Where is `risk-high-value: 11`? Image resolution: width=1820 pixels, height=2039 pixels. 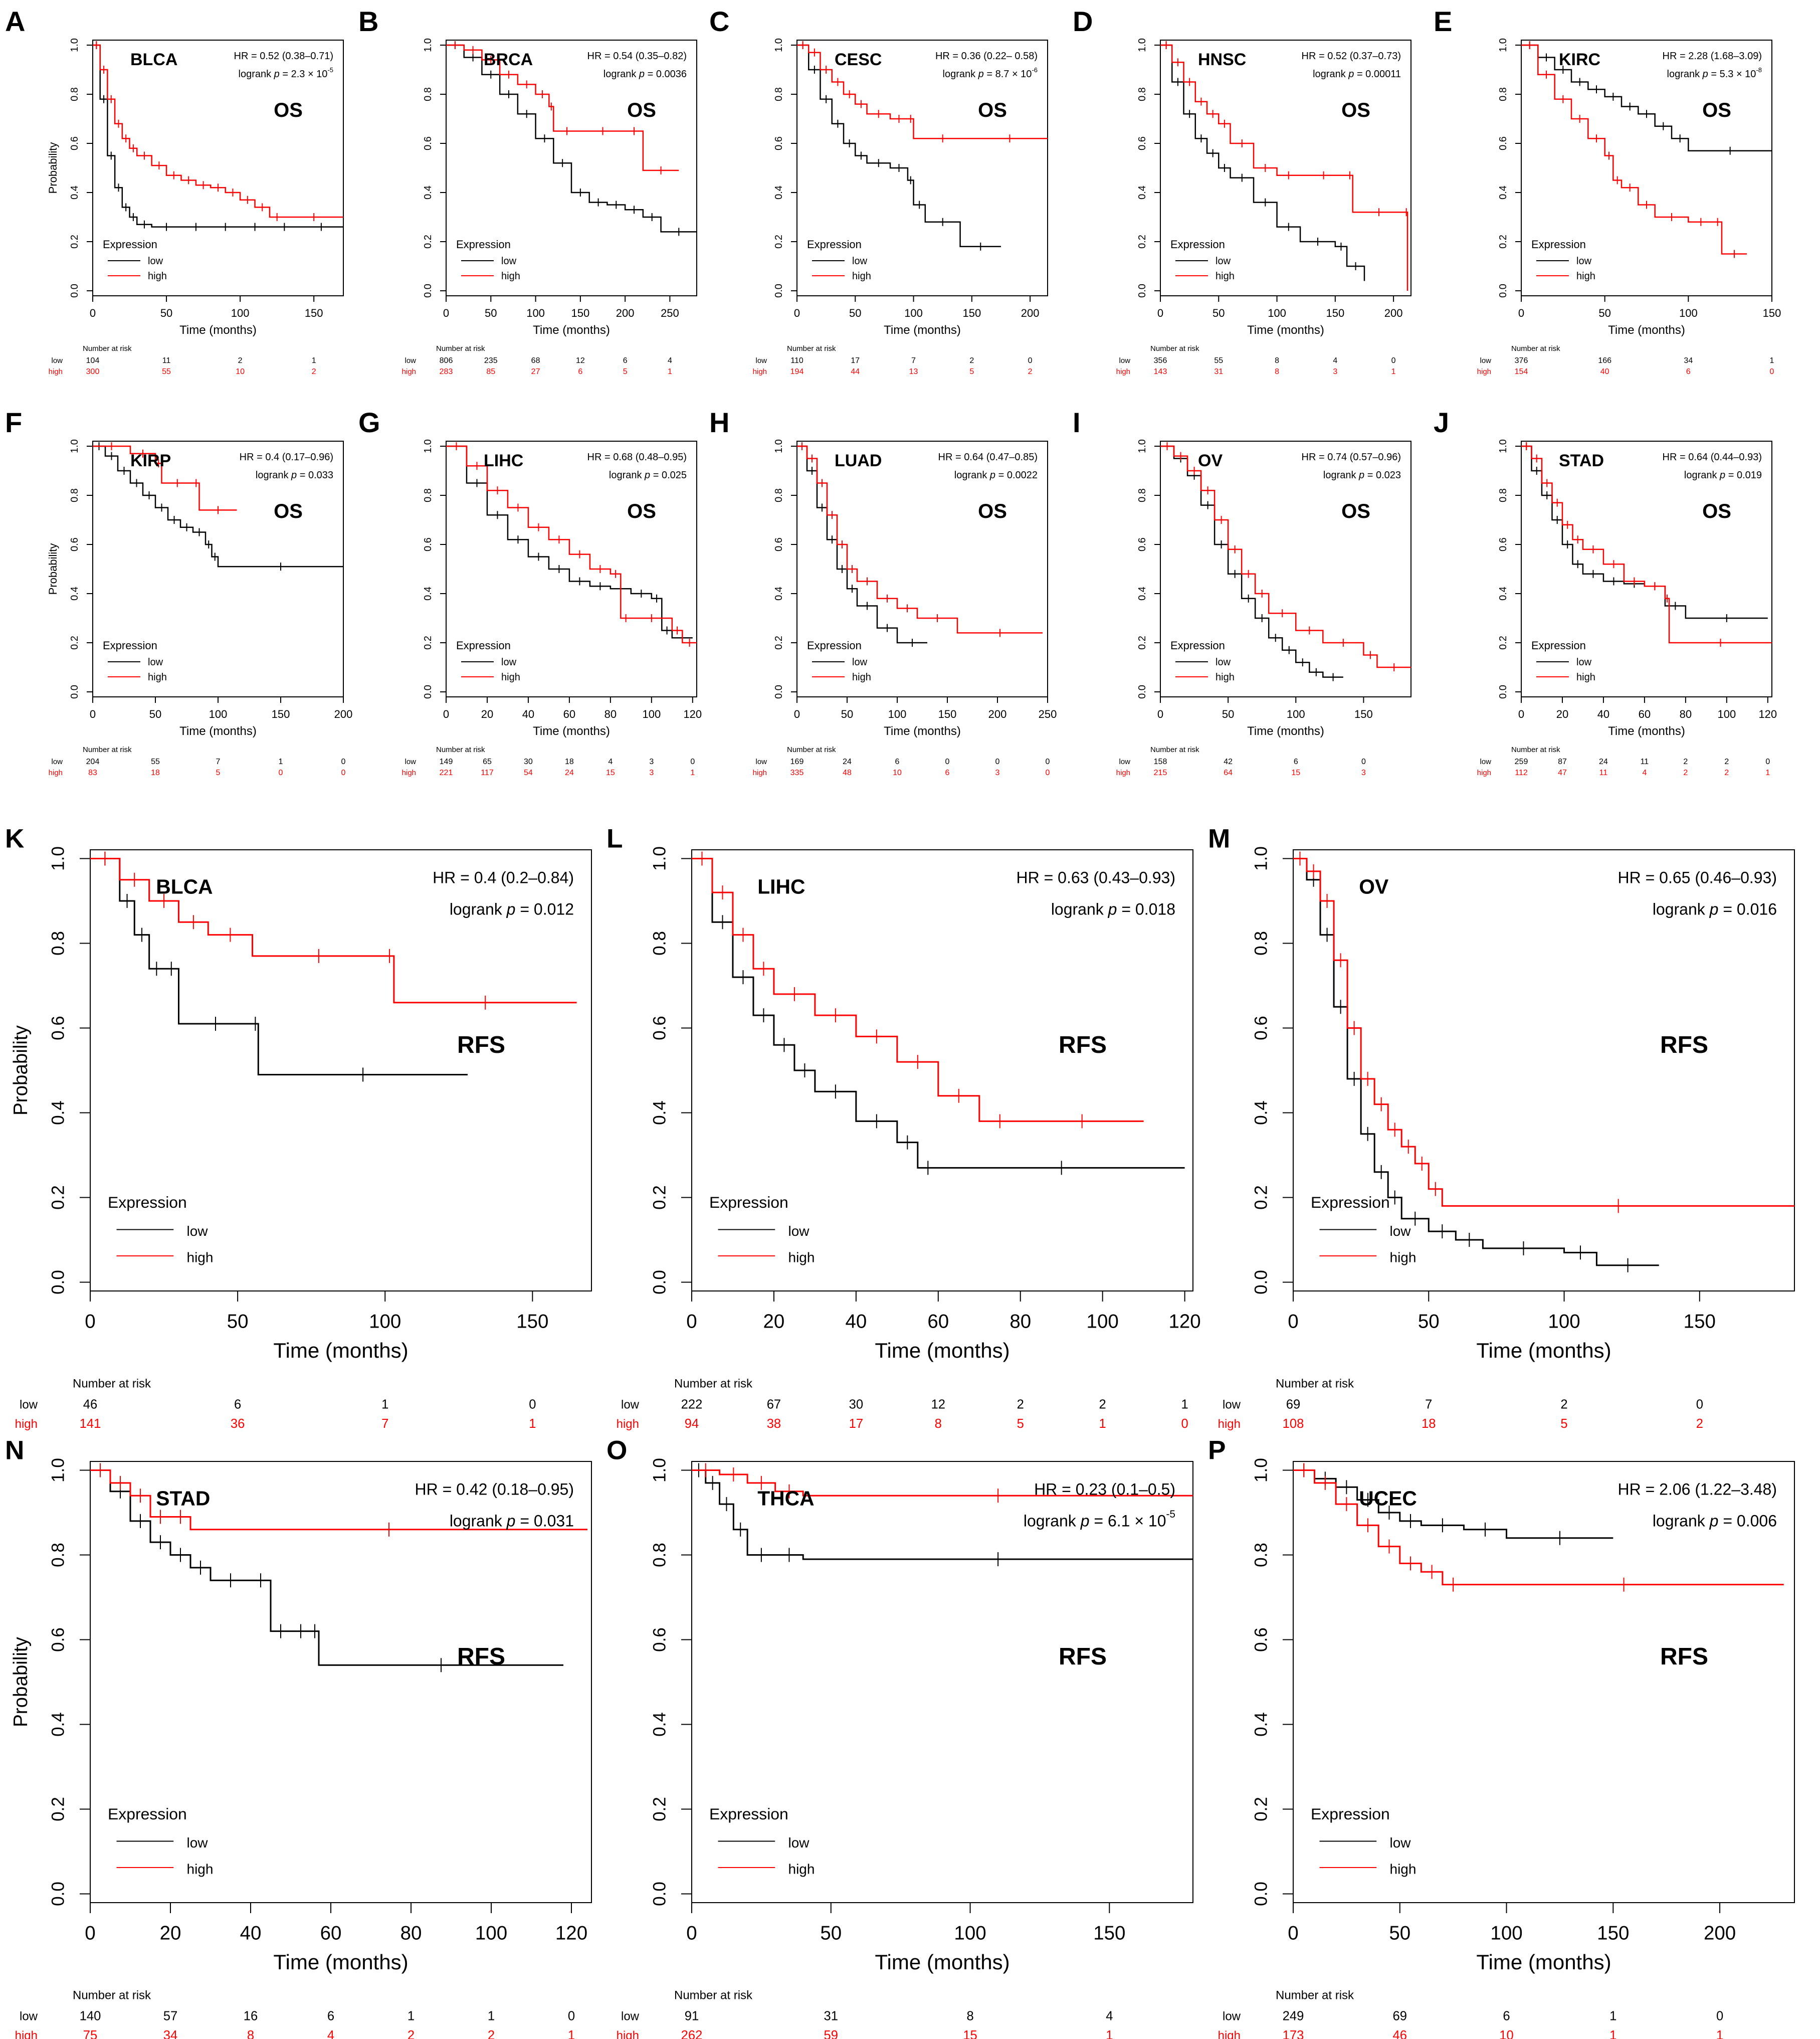 risk-high-value: 11 is located at coordinates (1603, 773).